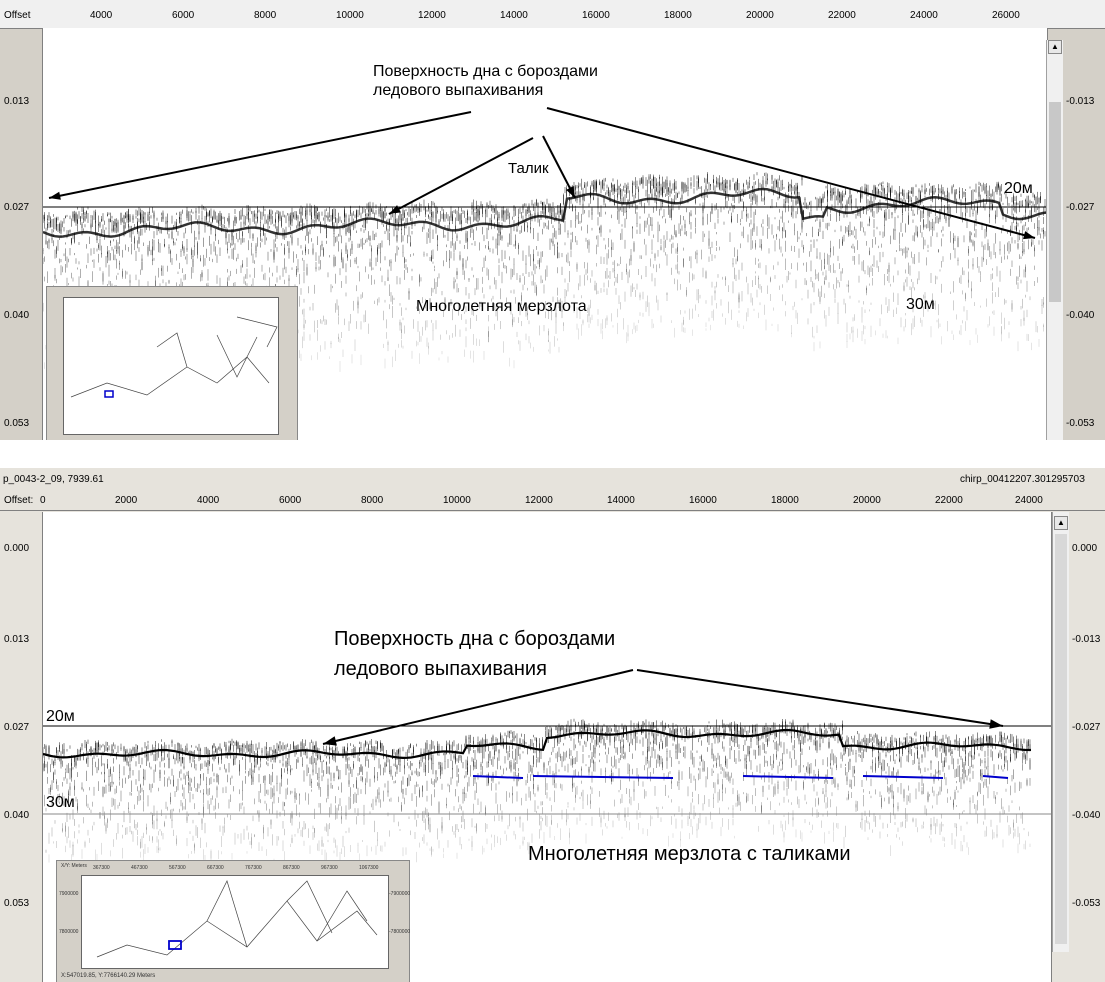  Describe the element at coordinates (372, 500) in the screenshot. I see `tick-label: 8000` at that location.